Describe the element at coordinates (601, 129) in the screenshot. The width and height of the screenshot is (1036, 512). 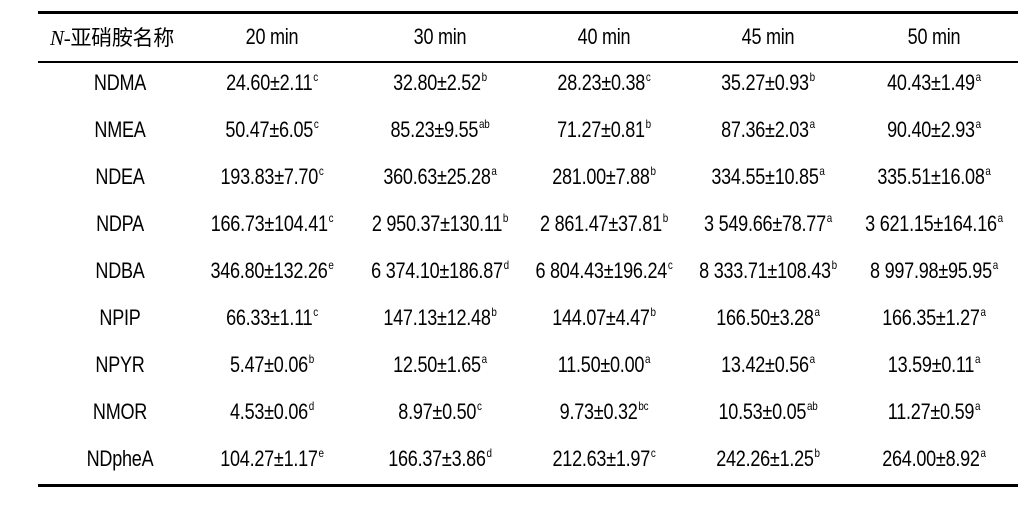
I see `cell-value: 71.27±0.81` at that location.